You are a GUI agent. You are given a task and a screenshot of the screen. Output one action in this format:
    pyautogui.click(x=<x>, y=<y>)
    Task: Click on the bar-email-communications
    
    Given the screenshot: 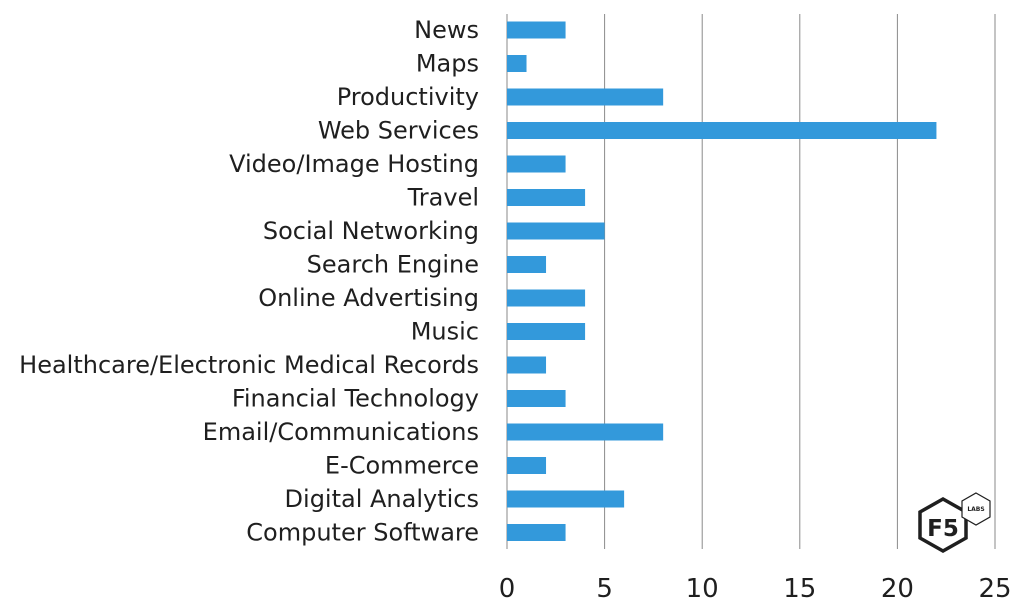 What is the action you would take?
    pyautogui.click(x=585, y=432)
    